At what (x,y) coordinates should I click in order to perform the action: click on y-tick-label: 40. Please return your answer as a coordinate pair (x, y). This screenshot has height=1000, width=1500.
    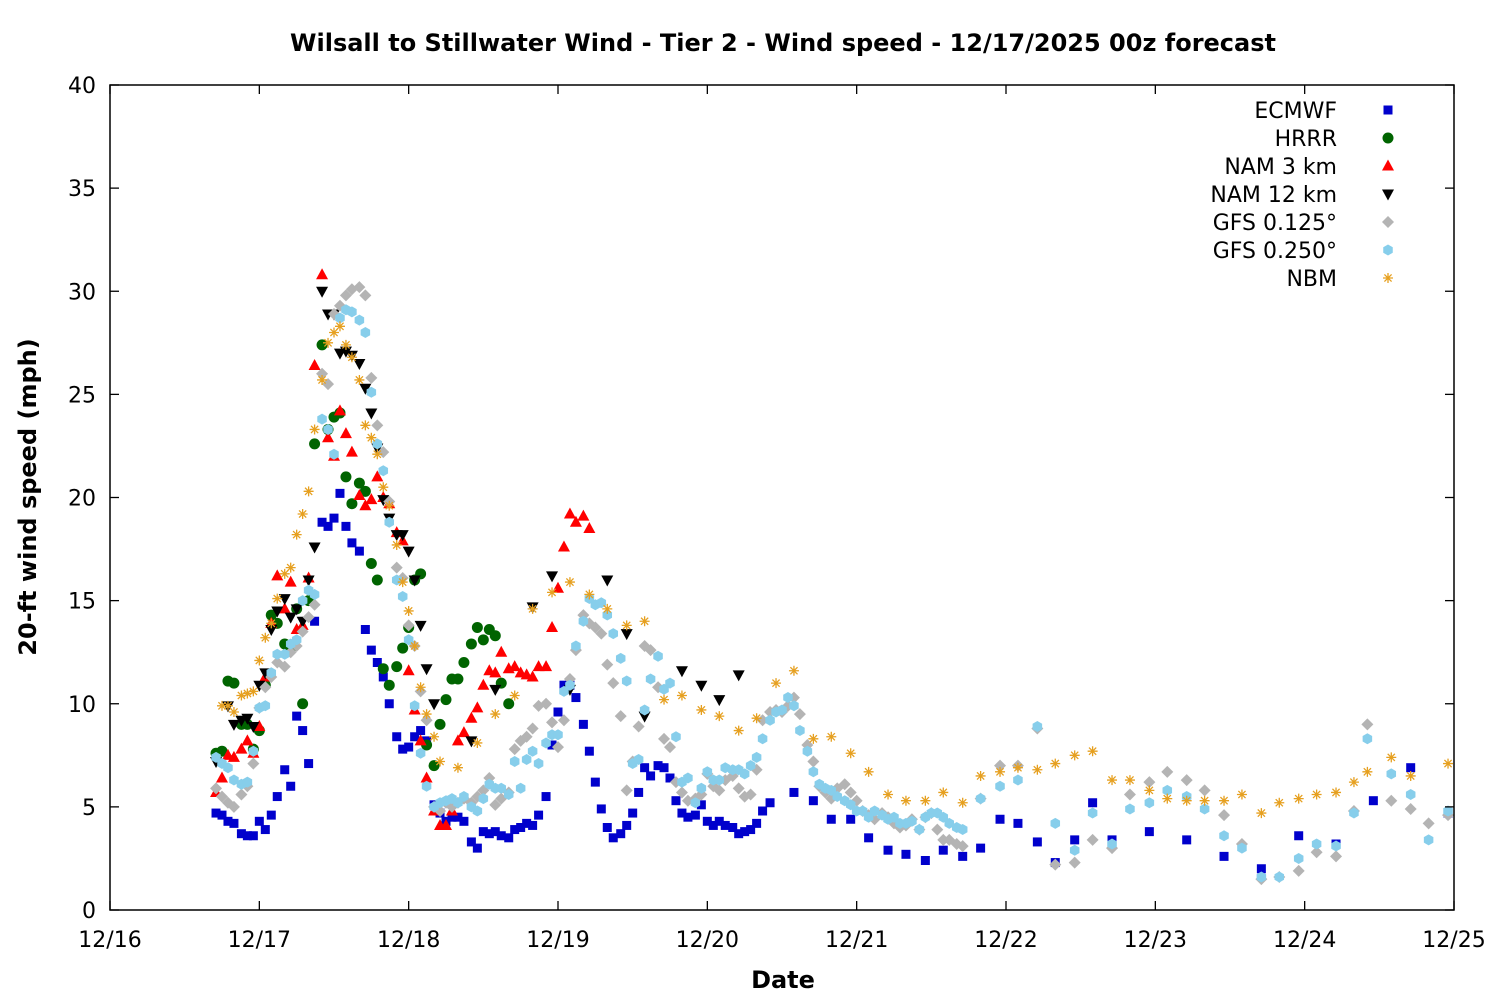
    Looking at the image, I should click on (82, 86).